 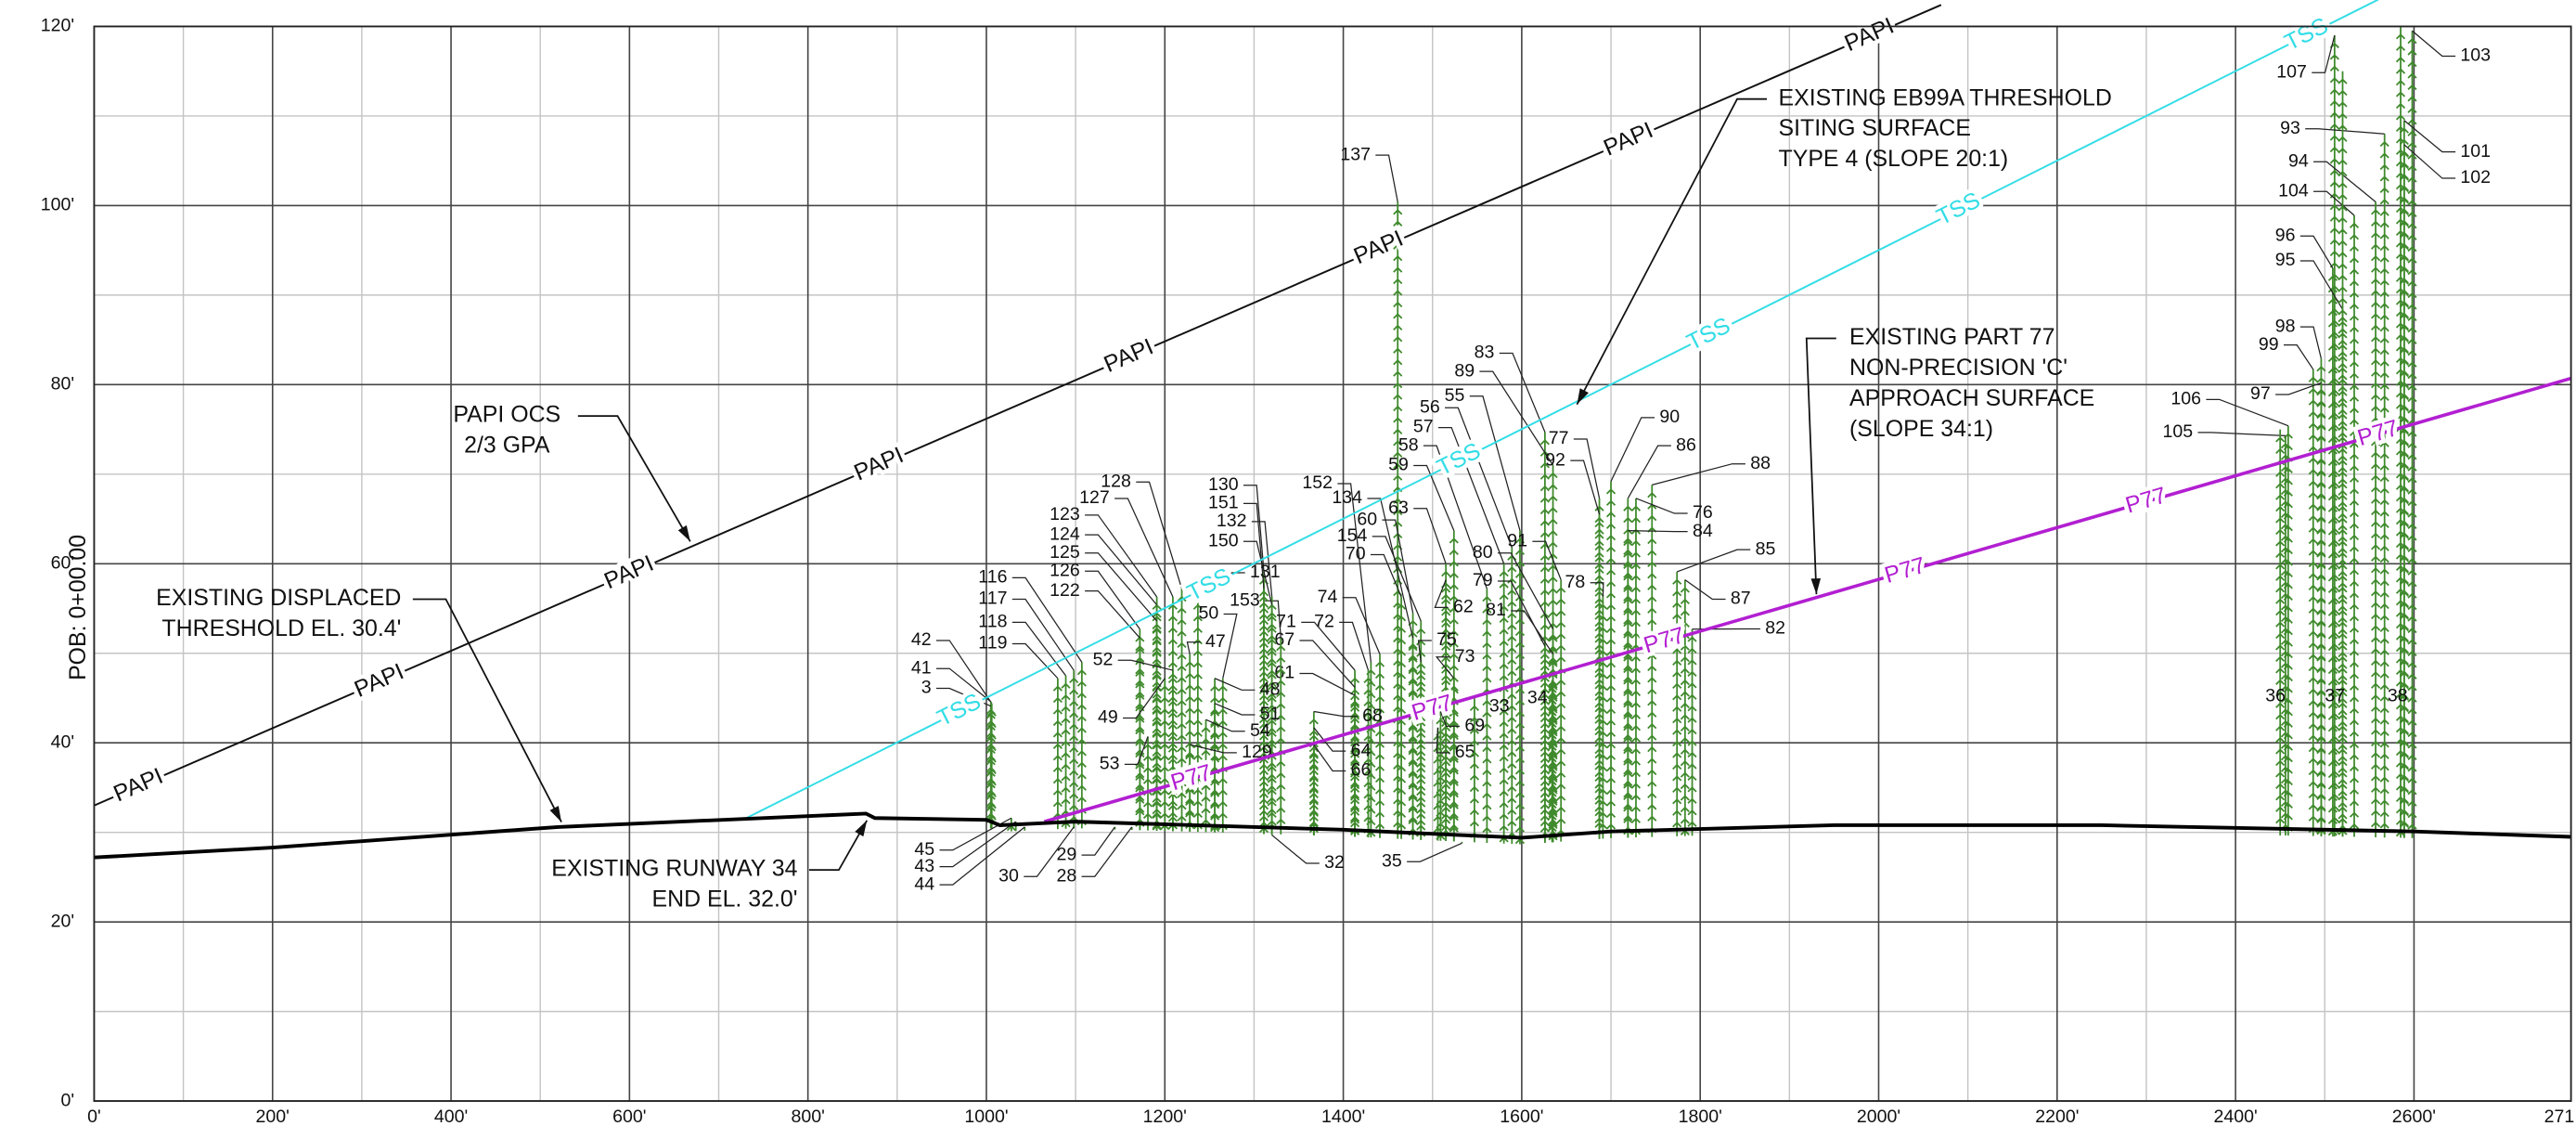 What do you see at coordinates (1373, 715) in the screenshot?
I see `obstruction-label: 68` at bounding box center [1373, 715].